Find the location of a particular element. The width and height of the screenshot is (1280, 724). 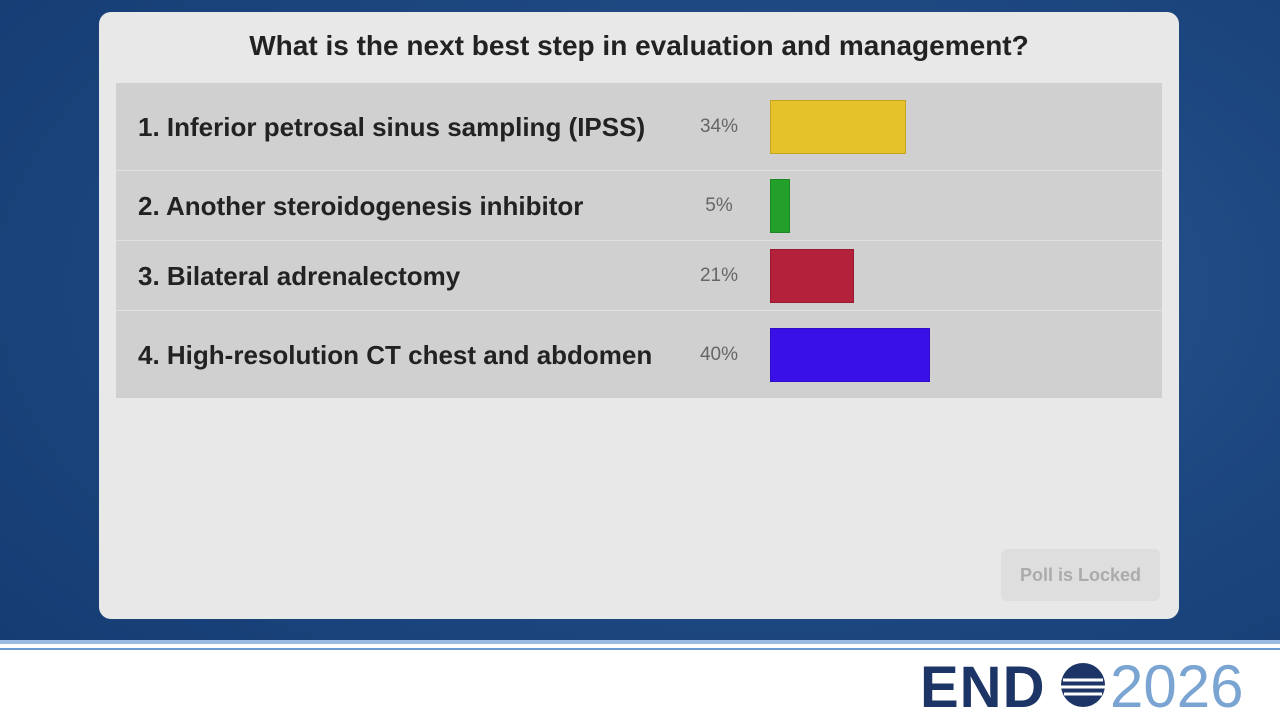

poll-option: 2. Another steroidogenesis inhibitor 5% is located at coordinates (639, 206).